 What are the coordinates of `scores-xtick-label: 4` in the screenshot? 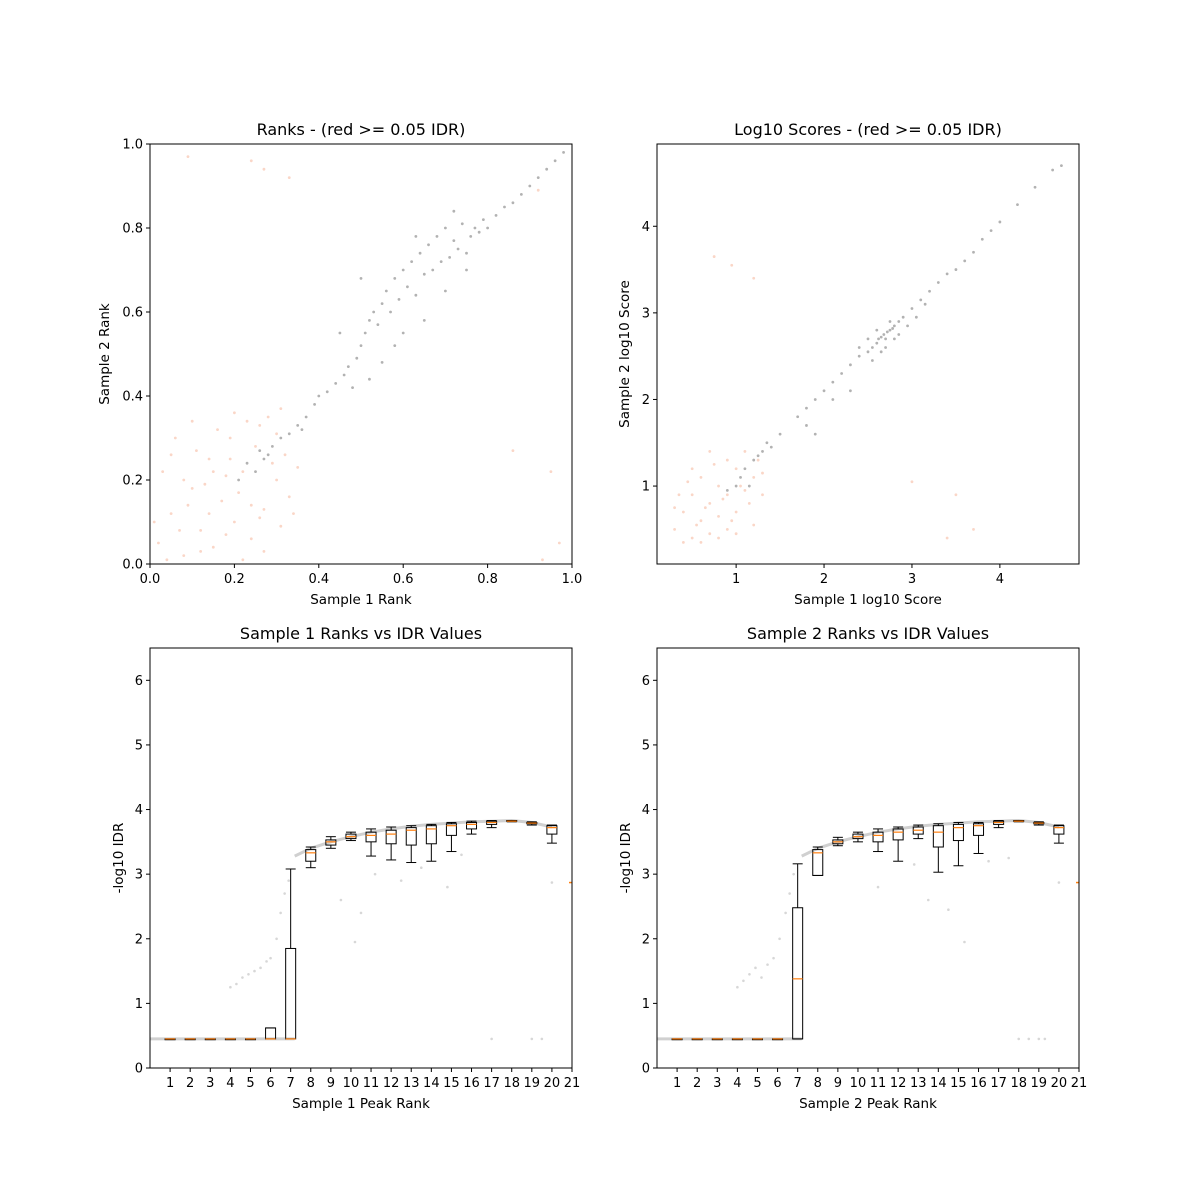 It's located at (1000, 579).